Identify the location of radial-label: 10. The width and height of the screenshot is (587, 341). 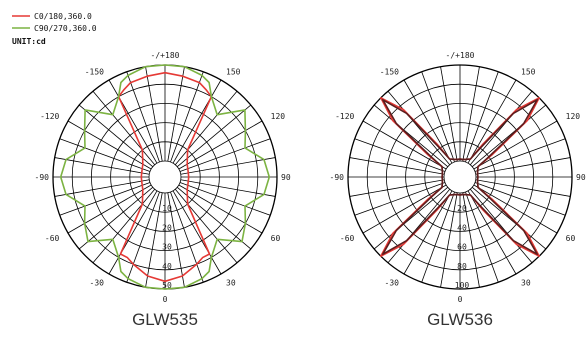
(167, 208).